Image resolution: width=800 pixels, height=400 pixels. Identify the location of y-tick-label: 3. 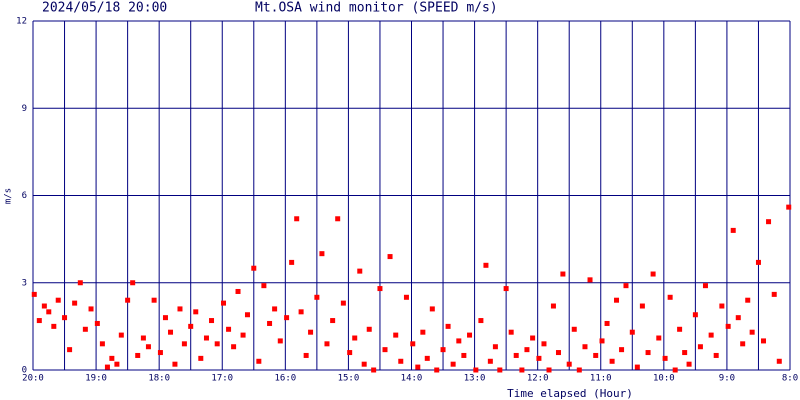
(24, 283).